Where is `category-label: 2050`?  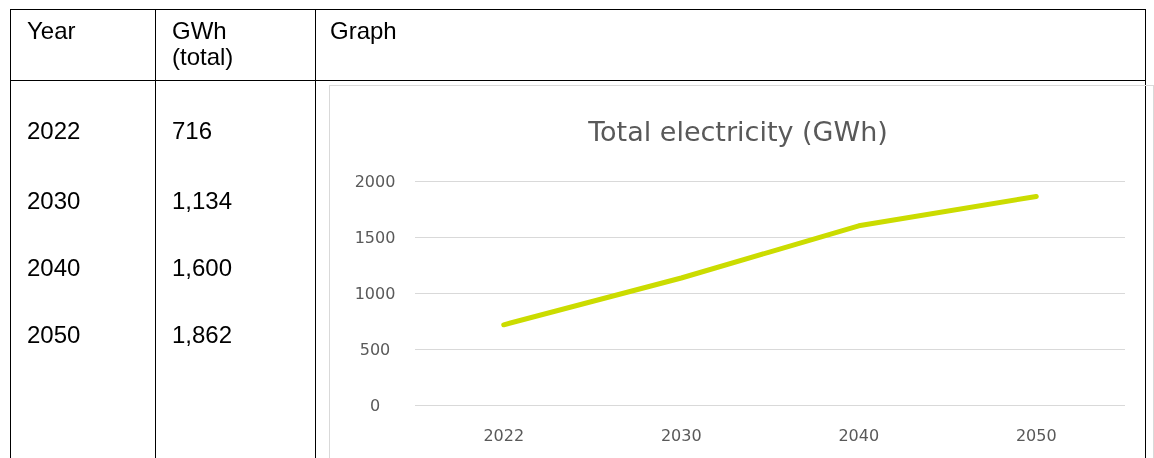
category-label: 2050 is located at coordinates (54, 334).